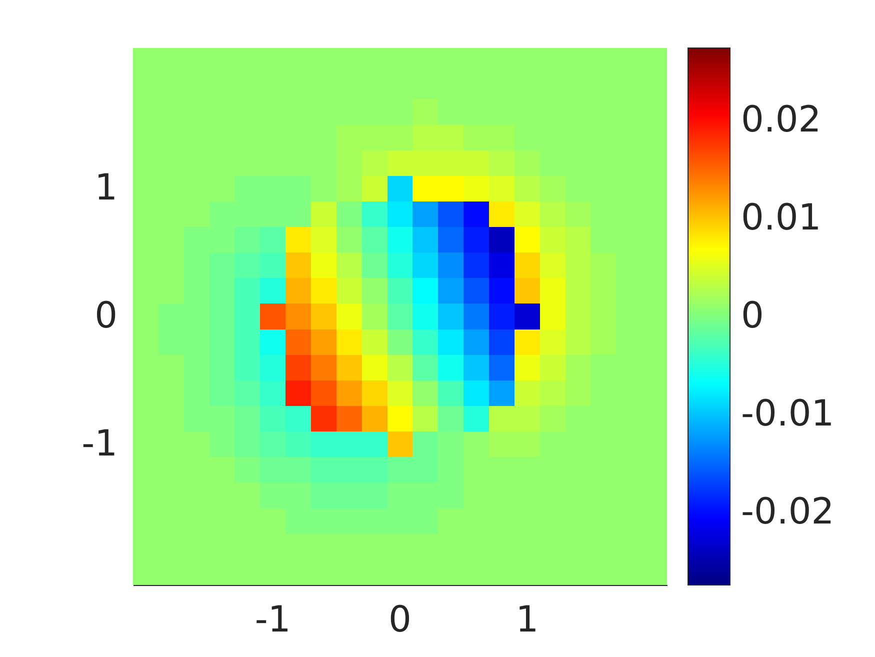 This screenshot has width=875, height=657. Describe the element at coordinates (787, 413) in the screenshot. I see `color-bar-label: -0.01` at that location.